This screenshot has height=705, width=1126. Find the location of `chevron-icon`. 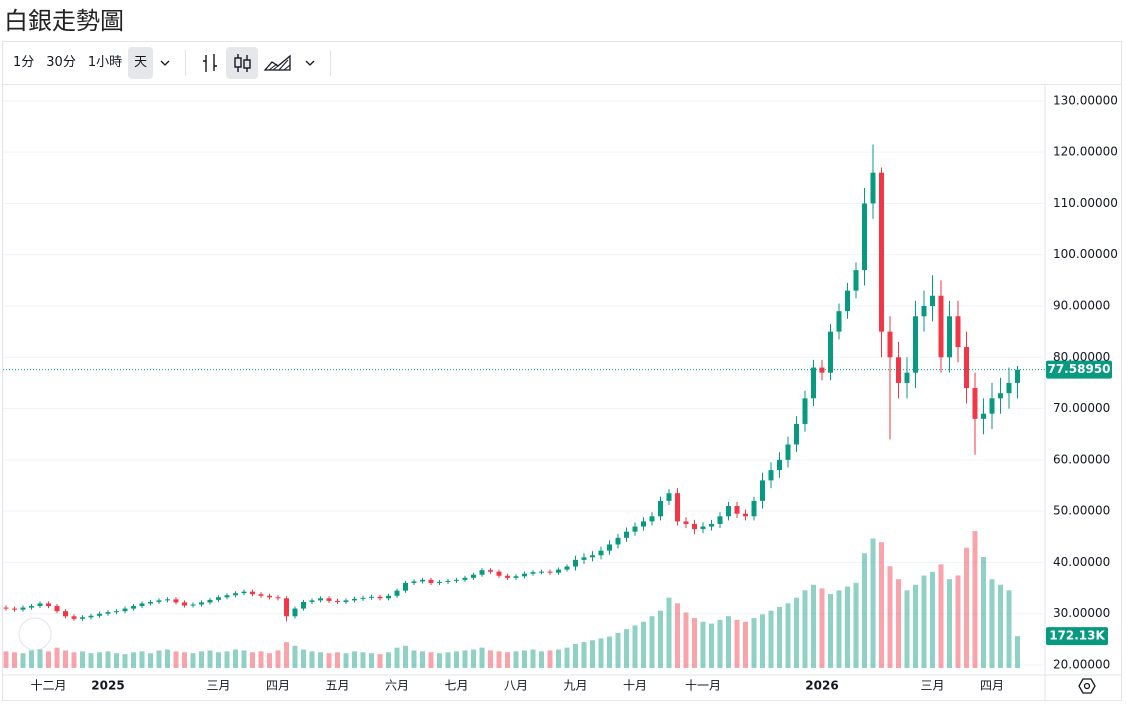

chevron-icon is located at coordinates (165, 63).